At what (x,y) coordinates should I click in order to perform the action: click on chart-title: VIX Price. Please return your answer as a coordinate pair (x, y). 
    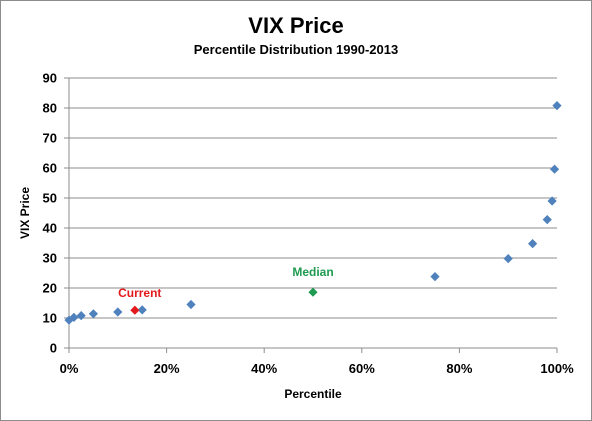
    Looking at the image, I should click on (295, 25).